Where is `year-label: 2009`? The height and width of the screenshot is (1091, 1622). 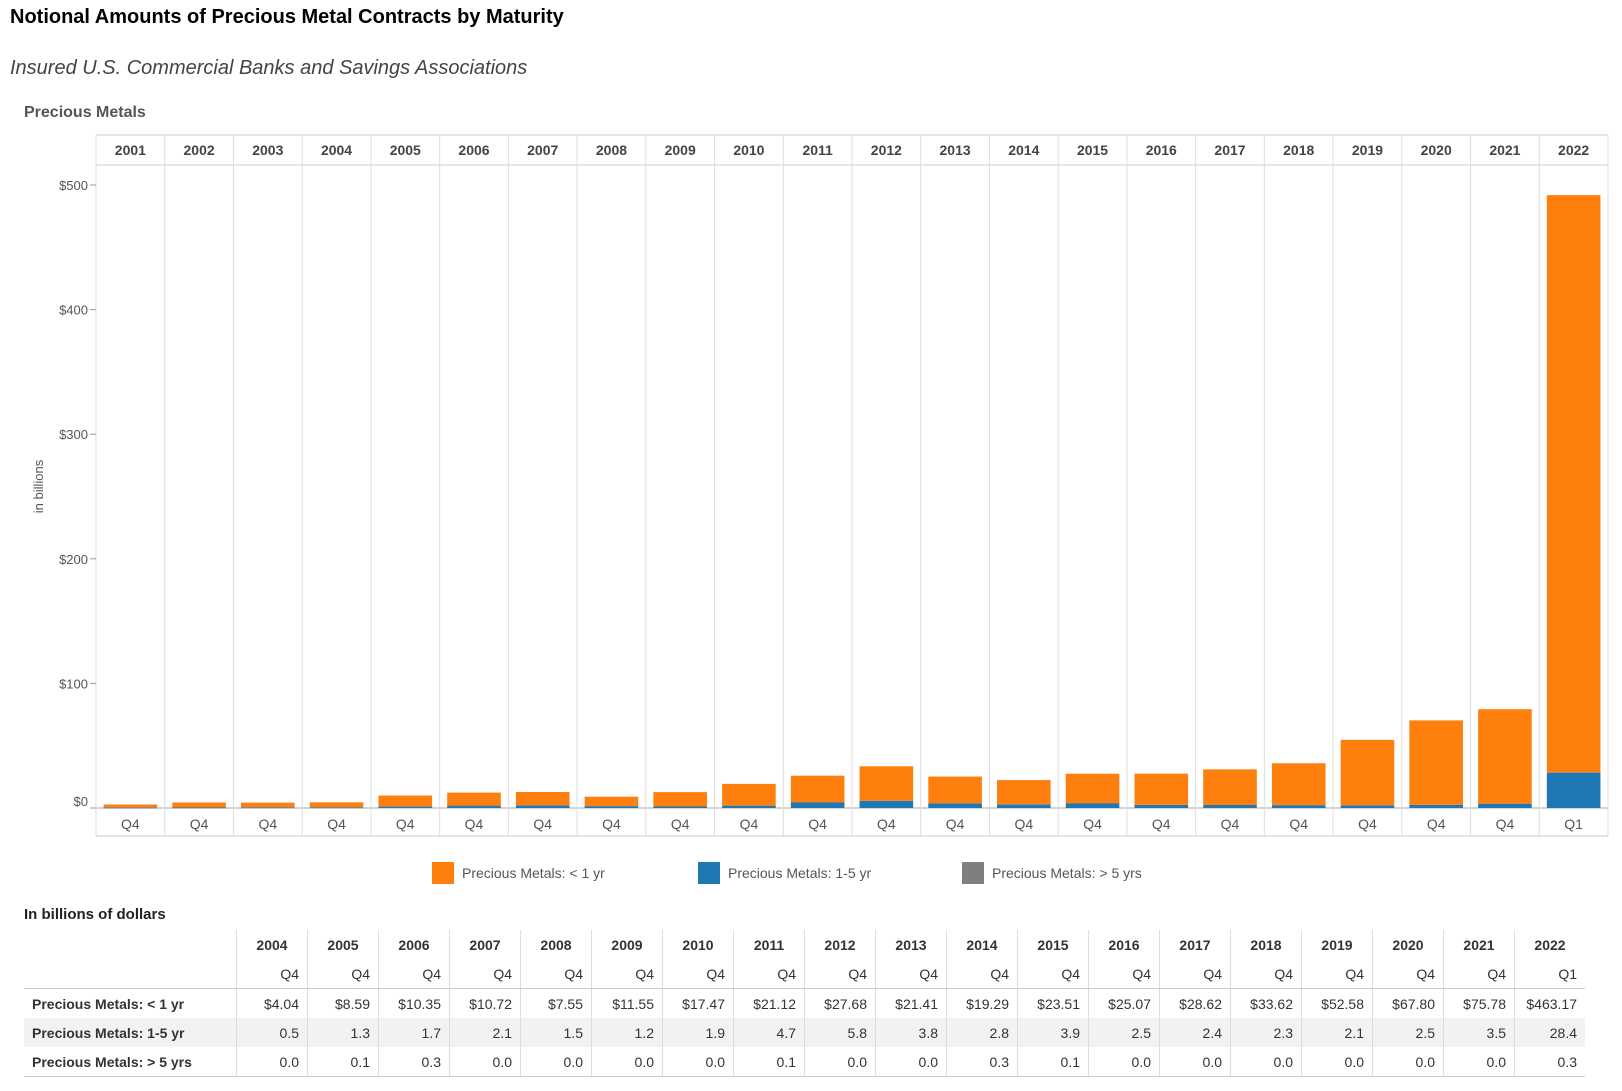
year-label: 2009 is located at coordinates (680, 150).